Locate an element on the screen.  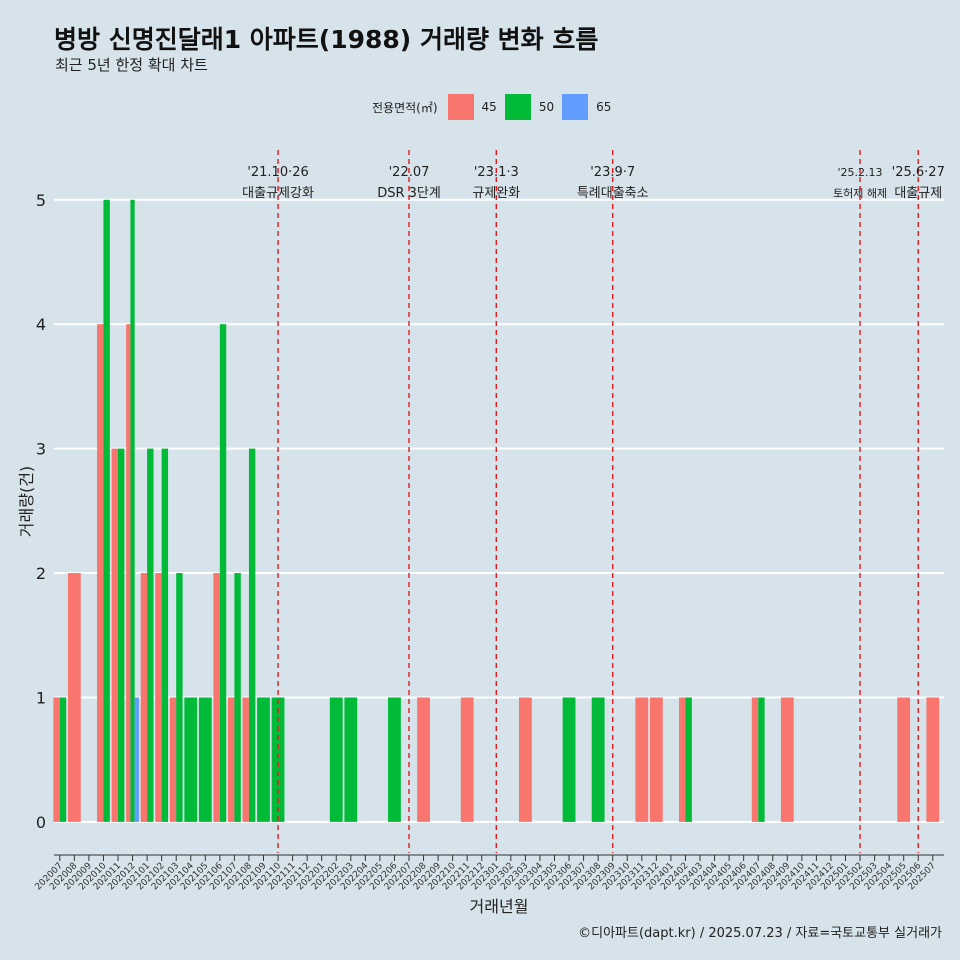
event-name-label: 토허제 해제 is located at coordinates (860, 193).